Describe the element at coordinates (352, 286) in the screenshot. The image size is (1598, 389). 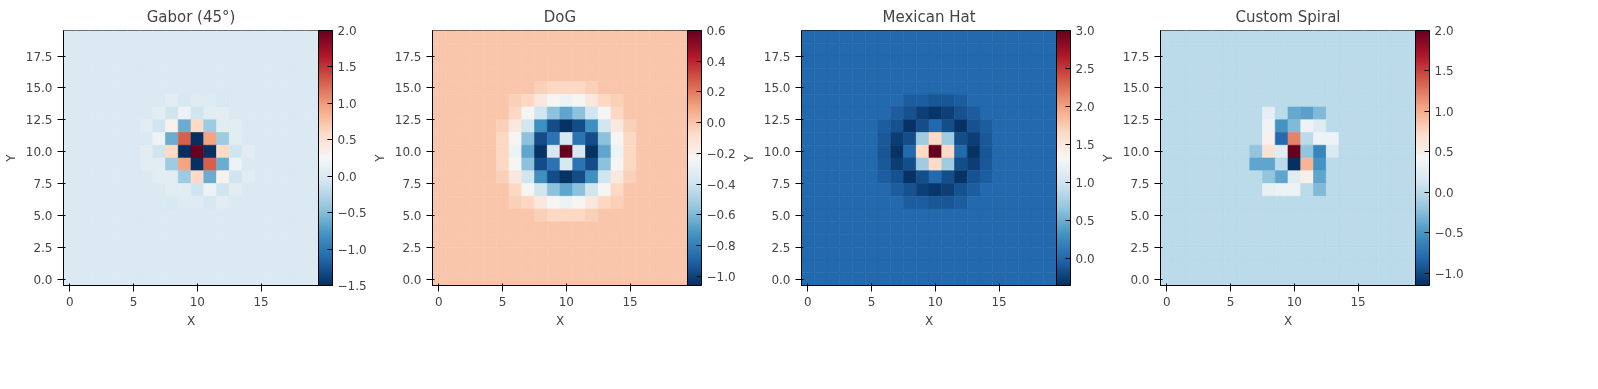
I see `color-bar-label: −1.5` at that location.